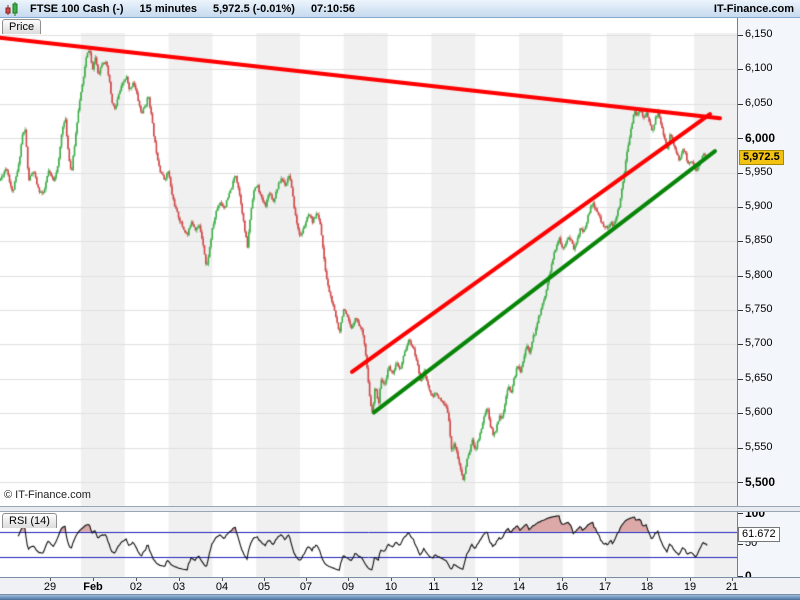 Image resolution: width=800 pixels, height=600 pixels. Describe the element at coordinates (768, 544) in the screenshot. I see `rsi-axis: 100 50 0` at that location.